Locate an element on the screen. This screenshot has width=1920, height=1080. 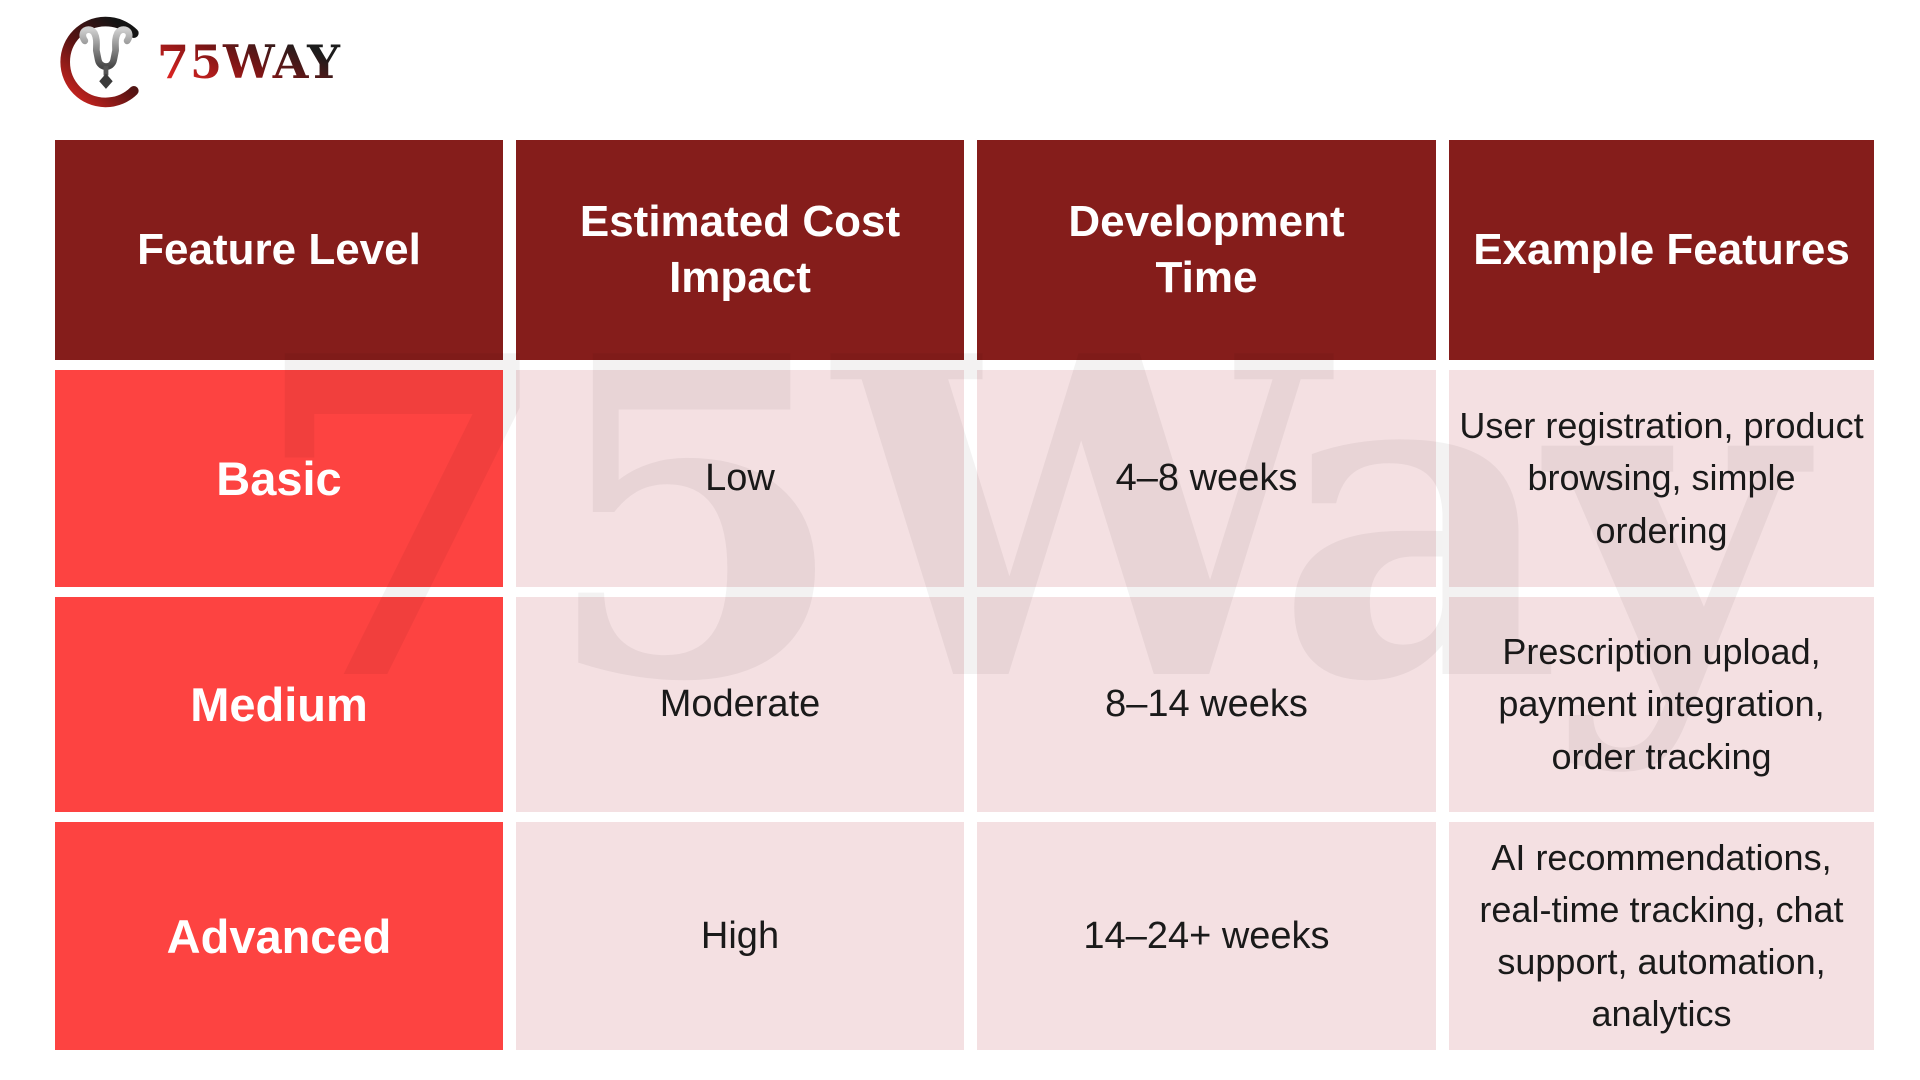
brand-number: 75 is located at coordinates (190, 62).